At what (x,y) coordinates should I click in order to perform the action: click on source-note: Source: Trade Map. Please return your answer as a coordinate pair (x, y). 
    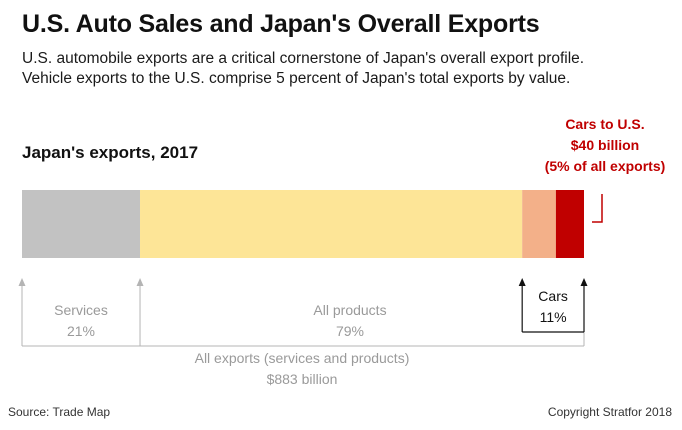
    Looking at the image, I should click on (59, 412).